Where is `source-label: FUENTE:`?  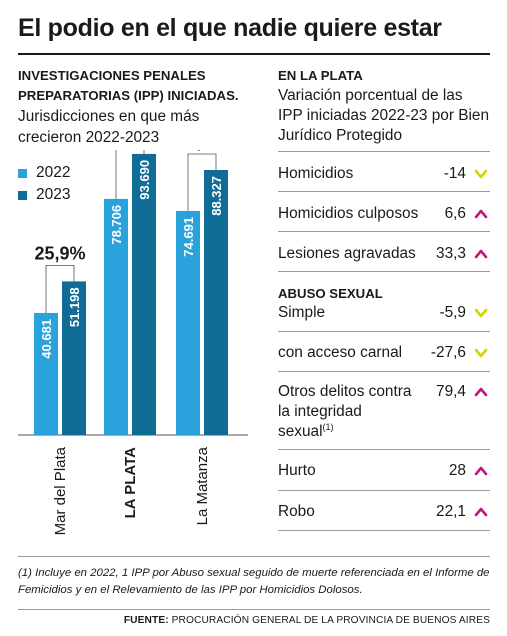
source-label: FUENTE: is located at coordinates (146, 620).